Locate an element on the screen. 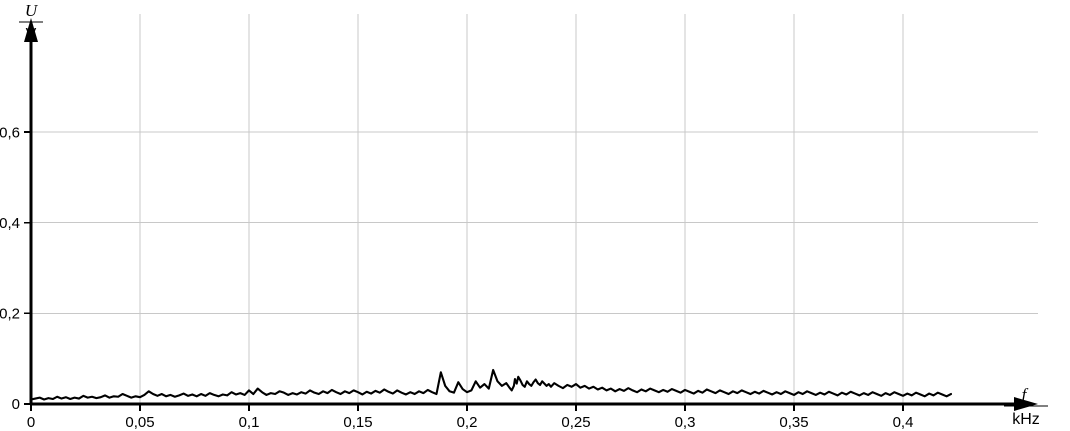 The width and height of the screenshot is (1070, 431). y-tick-label-0.4: 0,4 is located at coordinates (10, 223).